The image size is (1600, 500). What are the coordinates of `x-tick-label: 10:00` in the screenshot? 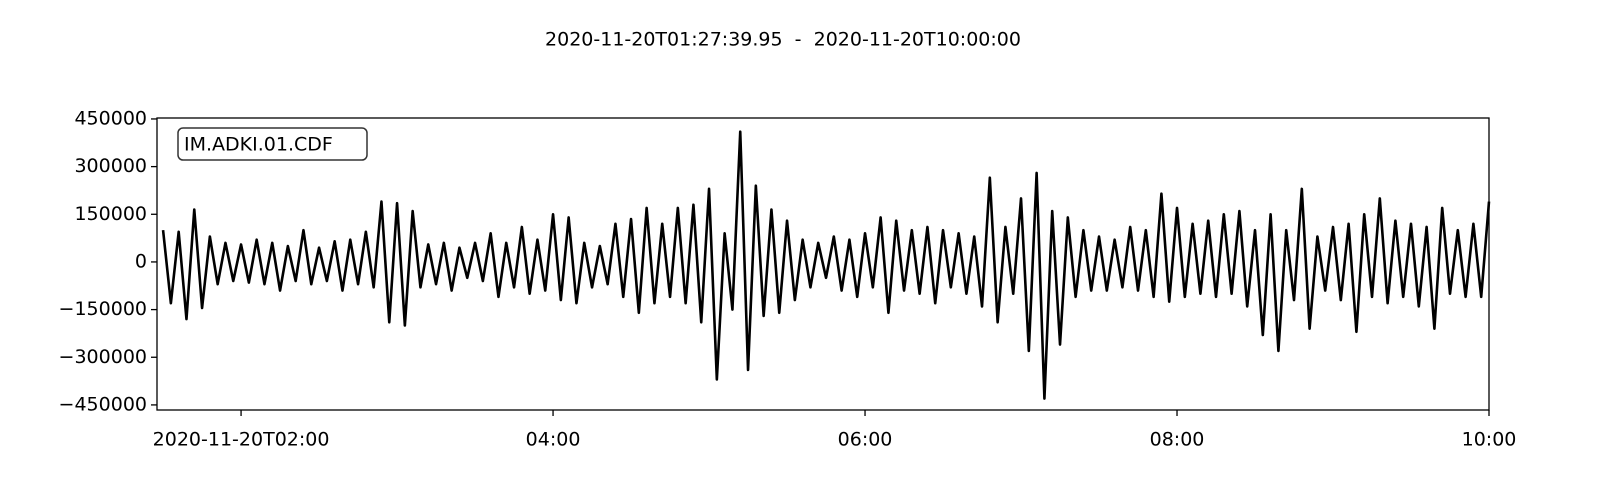 It's located at (1489, 440).